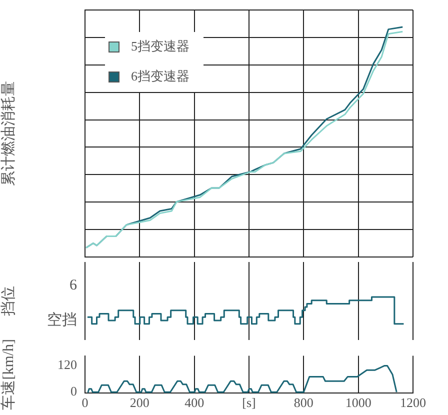 The image size is (448, 415). Describe the element at coordinates (194, 402) in the screenshot. I see `x-tick-label: 400` at that location.